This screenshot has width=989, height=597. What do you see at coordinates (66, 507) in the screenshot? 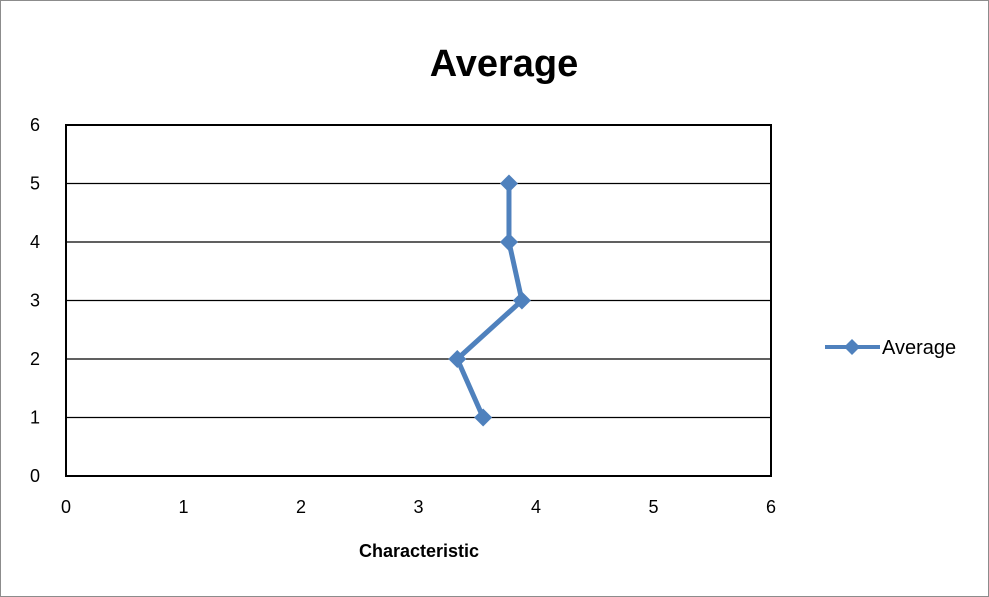
I see `x-tick-label: 0` at bounding box center [66, 507].